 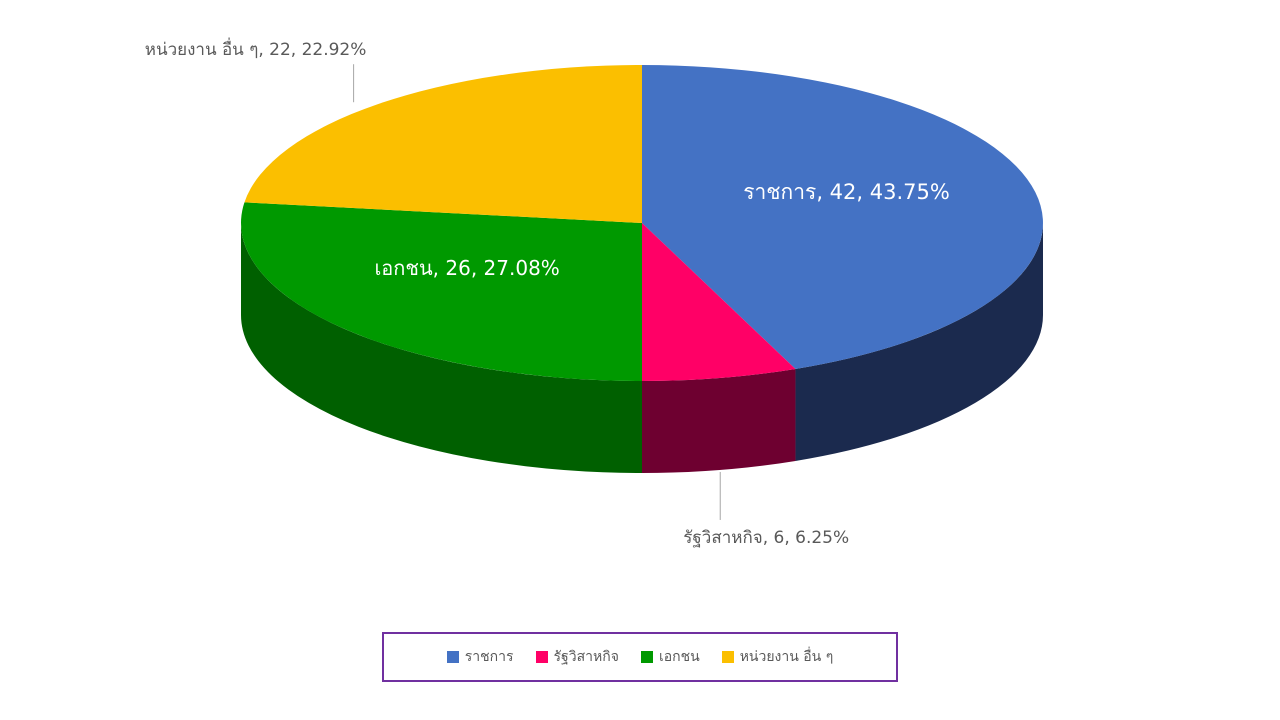 What do you see at coordinates (443, 144) in the screenshot?
I see `pie-slice-other` at bounding box center [443, 144].